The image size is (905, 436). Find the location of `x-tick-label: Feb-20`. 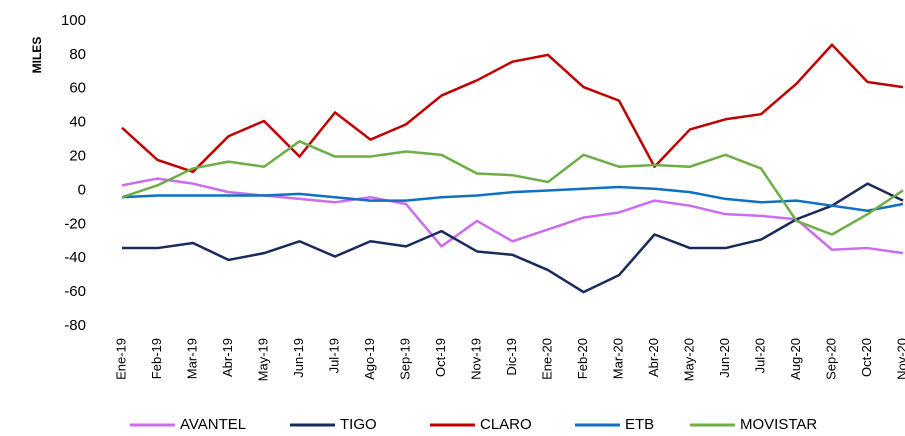

x-tick-label: Feb-20 is located at coordinates (582, 358).